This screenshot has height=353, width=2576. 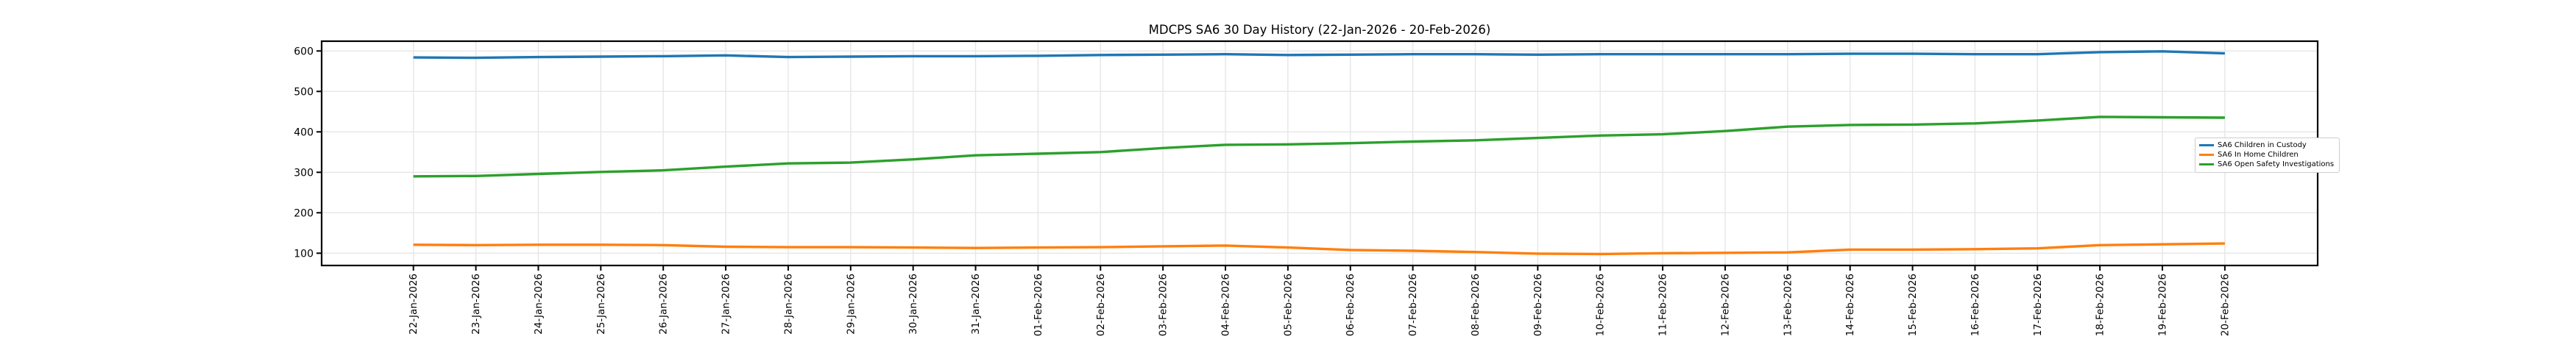 I want to click on x-tick-label: 05-Feb-2026, so click(x=1288, y=305).